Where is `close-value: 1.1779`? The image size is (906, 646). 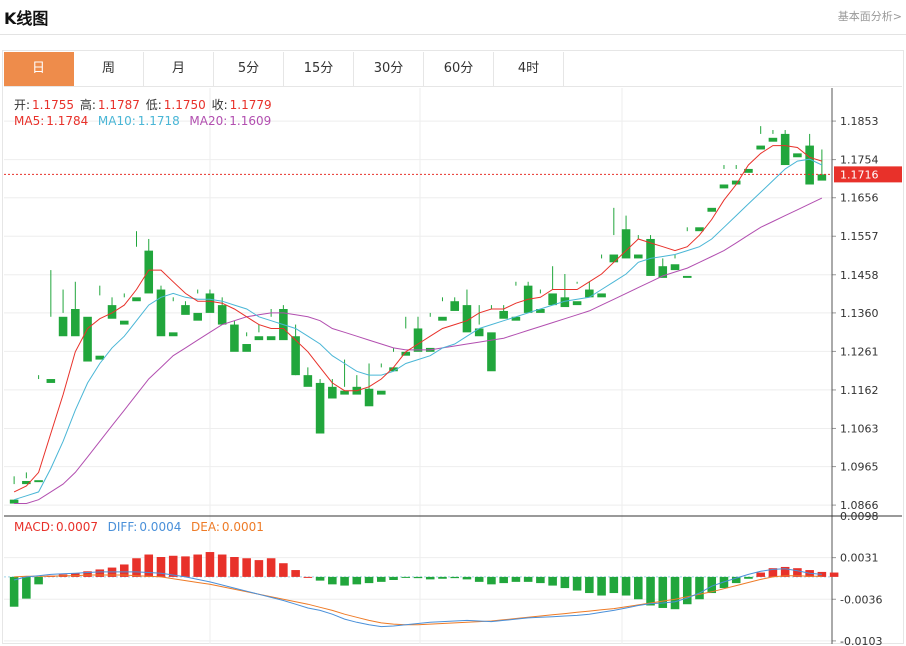
close-value: 1.1779 is located at coordinates (250, 105).